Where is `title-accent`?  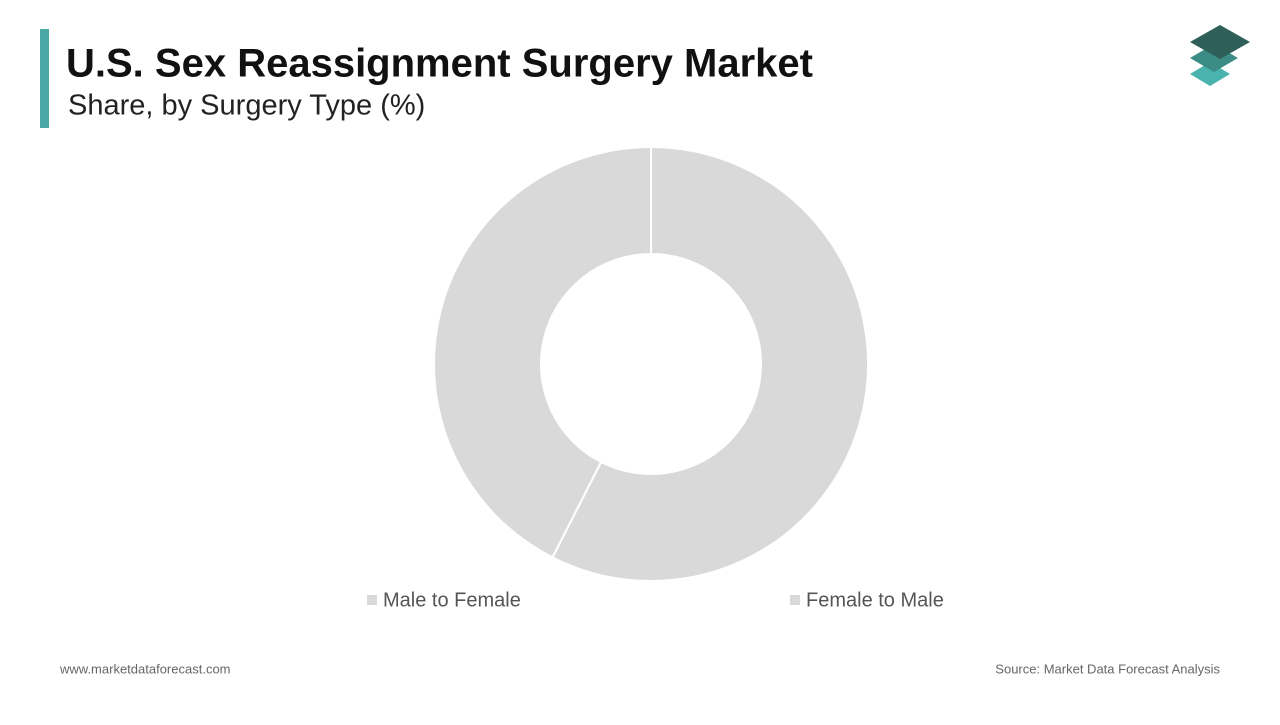
title-accent is located at coordinates (44, 78).